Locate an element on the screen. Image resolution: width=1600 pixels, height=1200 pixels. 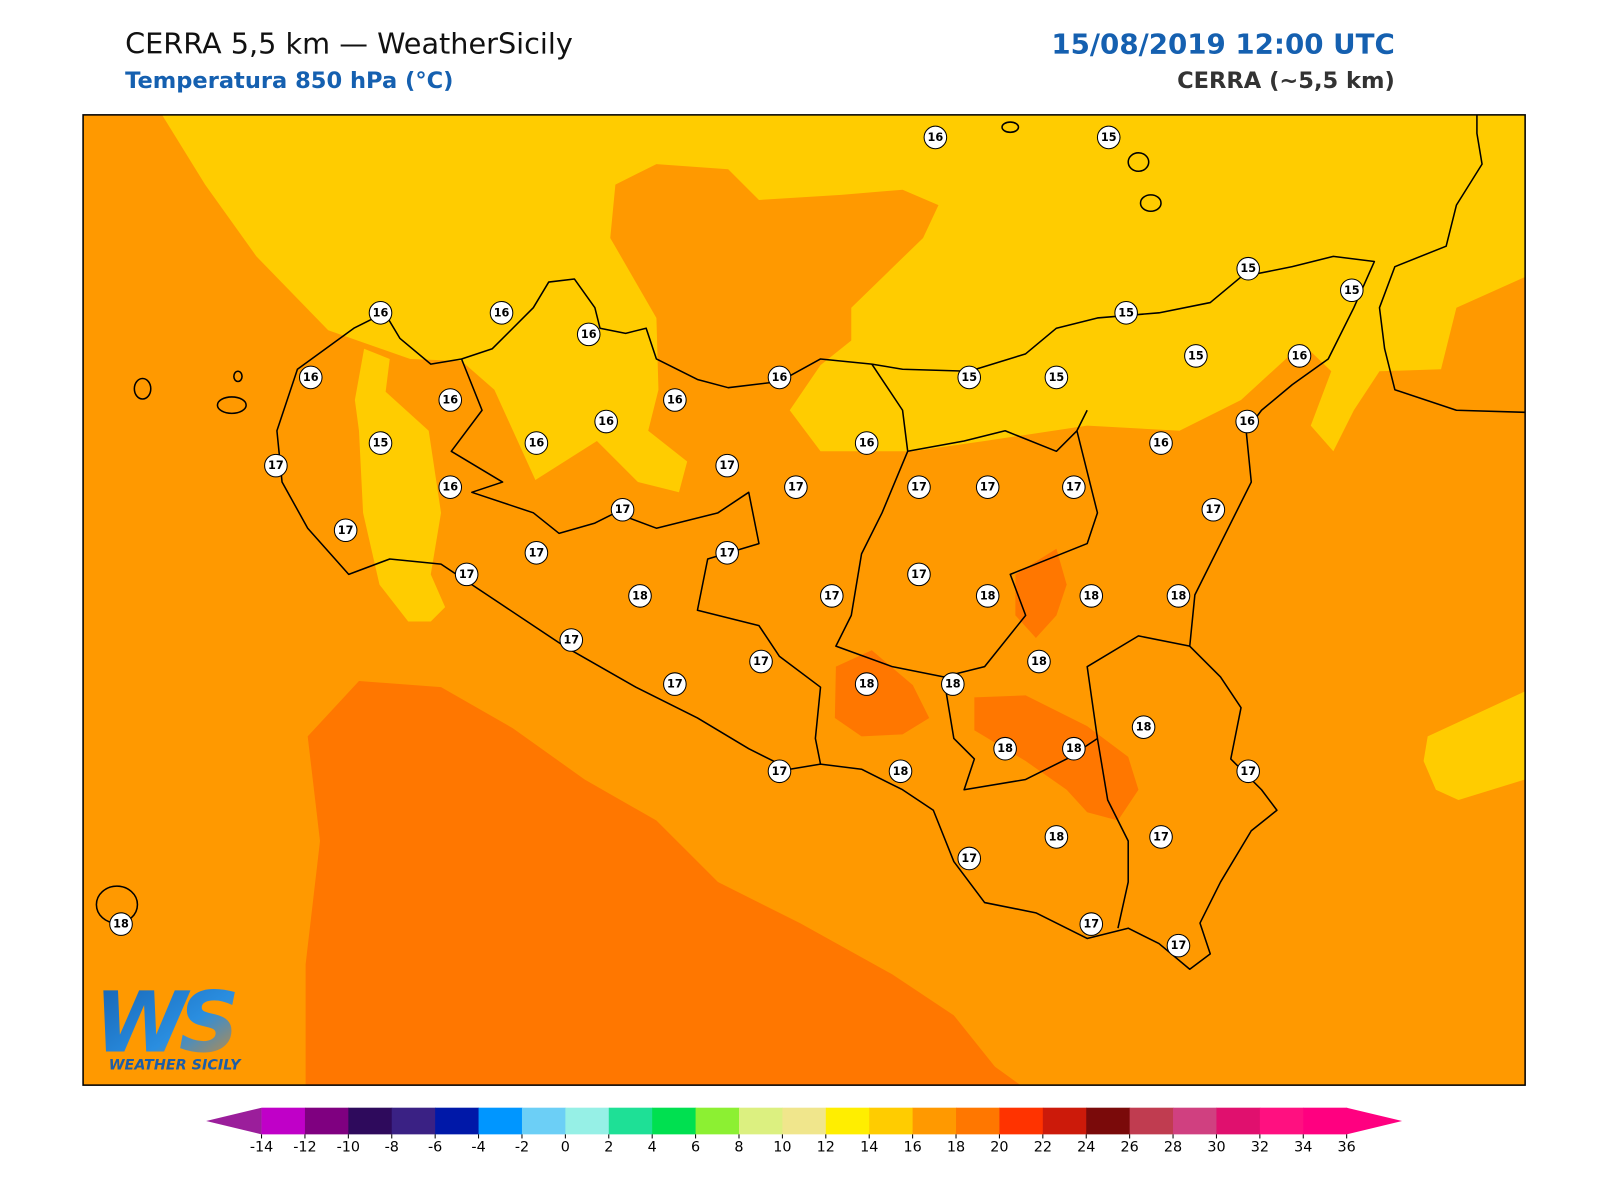
colorbar-tick-label: -4 is located at coordinates (478, 1148).